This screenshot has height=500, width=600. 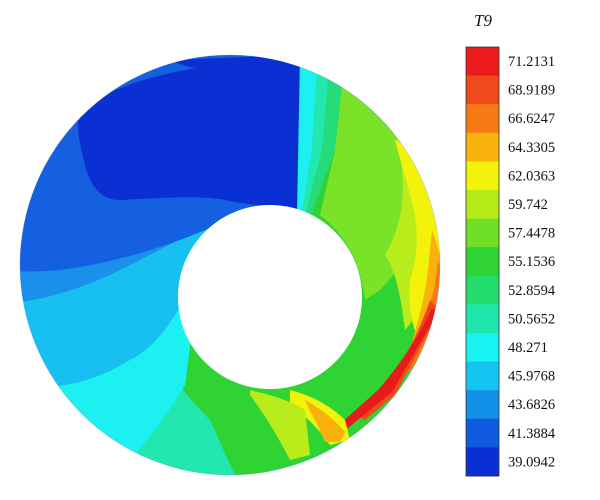 I want to click on legend-label: 64.3305, so click(x=531, y=148).